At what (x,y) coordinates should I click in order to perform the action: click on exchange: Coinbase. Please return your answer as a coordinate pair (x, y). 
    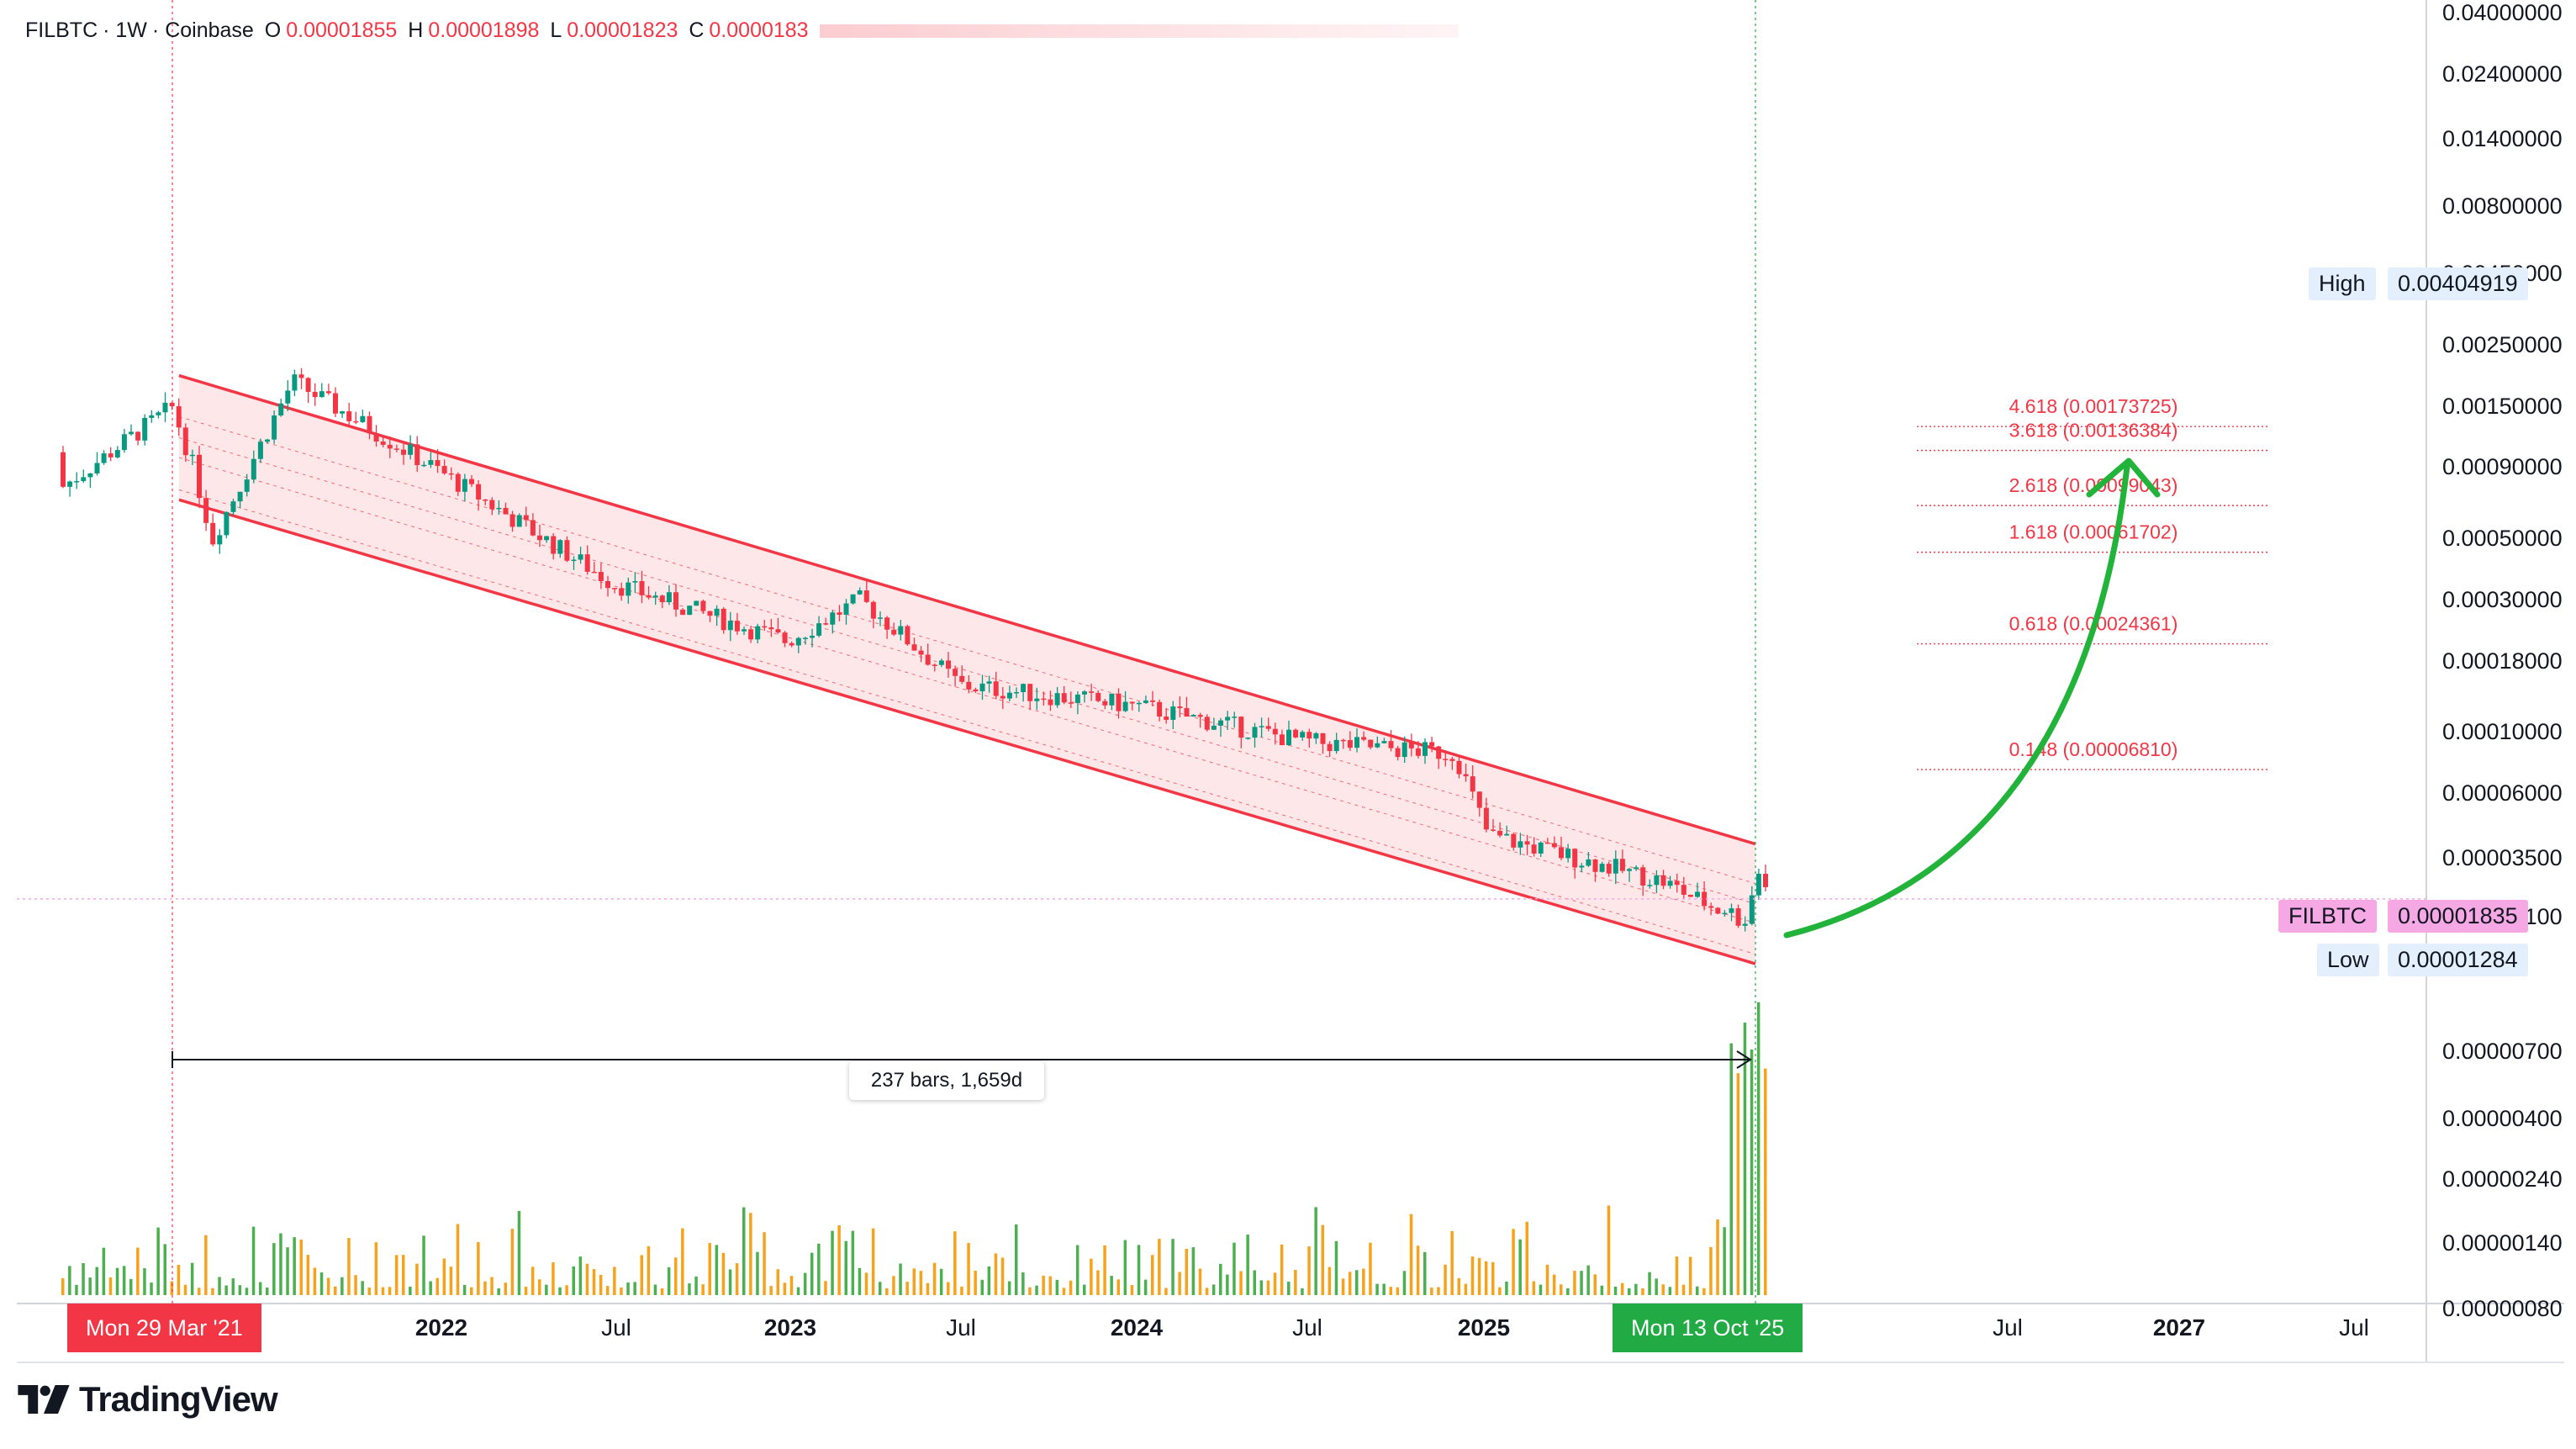
    Looking at the image, I should click on (209, 30).